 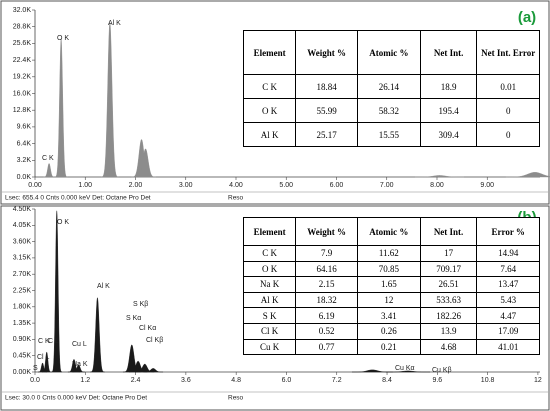 I want to click on table-row: Al K 25.17 15.55 309.4 0, so click(x=391, y=134).